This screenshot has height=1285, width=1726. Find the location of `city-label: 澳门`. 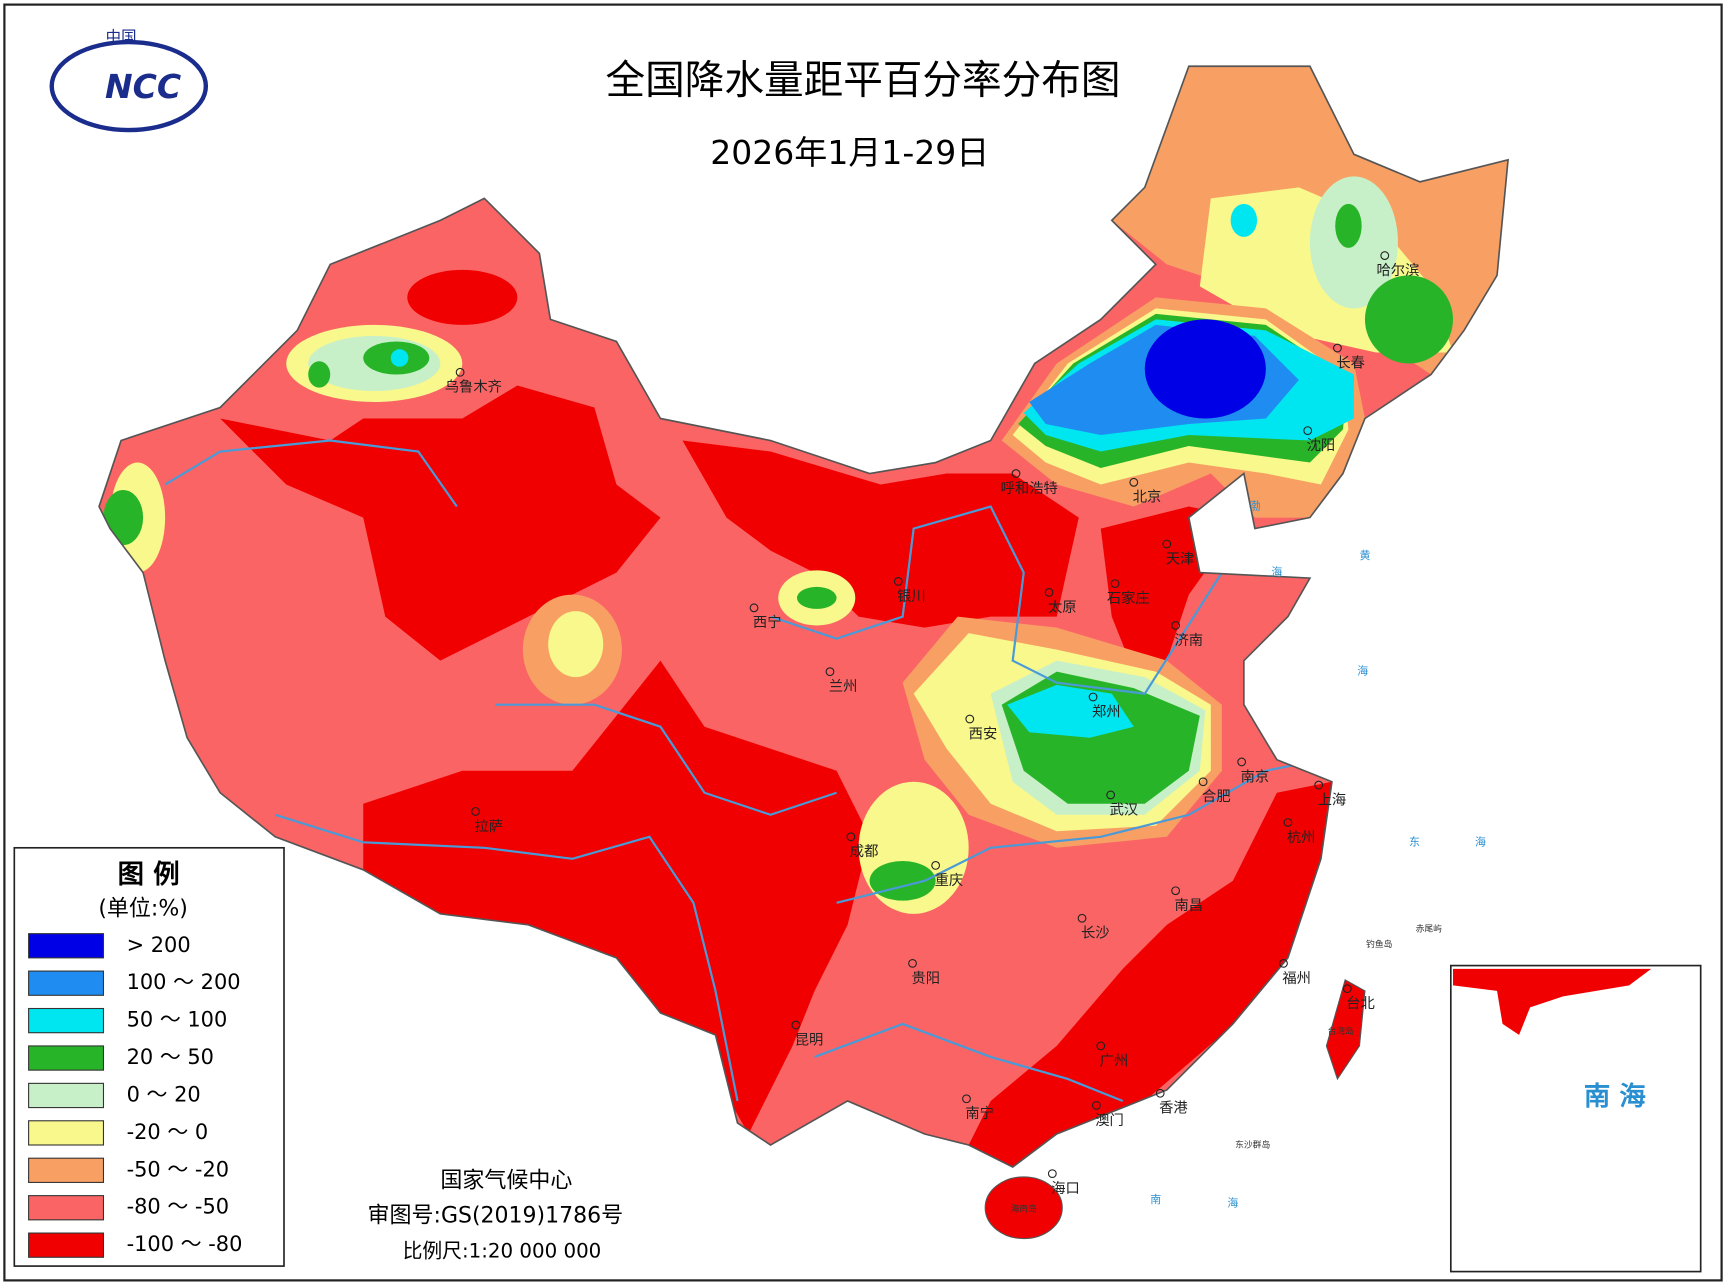

city-label: 澳门 is located at coordinates (1109, 1120).